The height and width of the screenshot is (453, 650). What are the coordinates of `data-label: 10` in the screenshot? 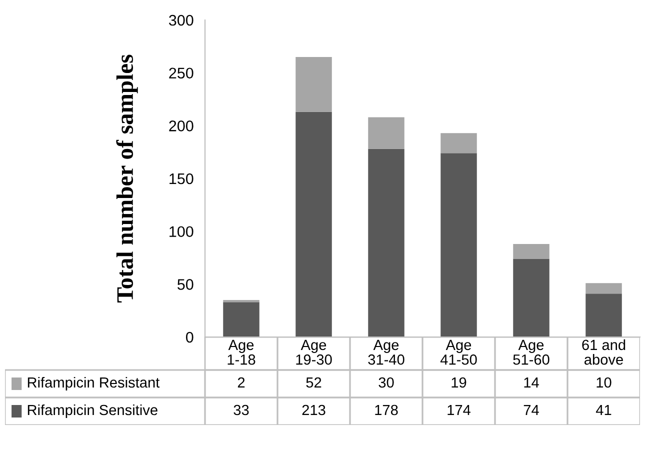 It's located at (604, 382).